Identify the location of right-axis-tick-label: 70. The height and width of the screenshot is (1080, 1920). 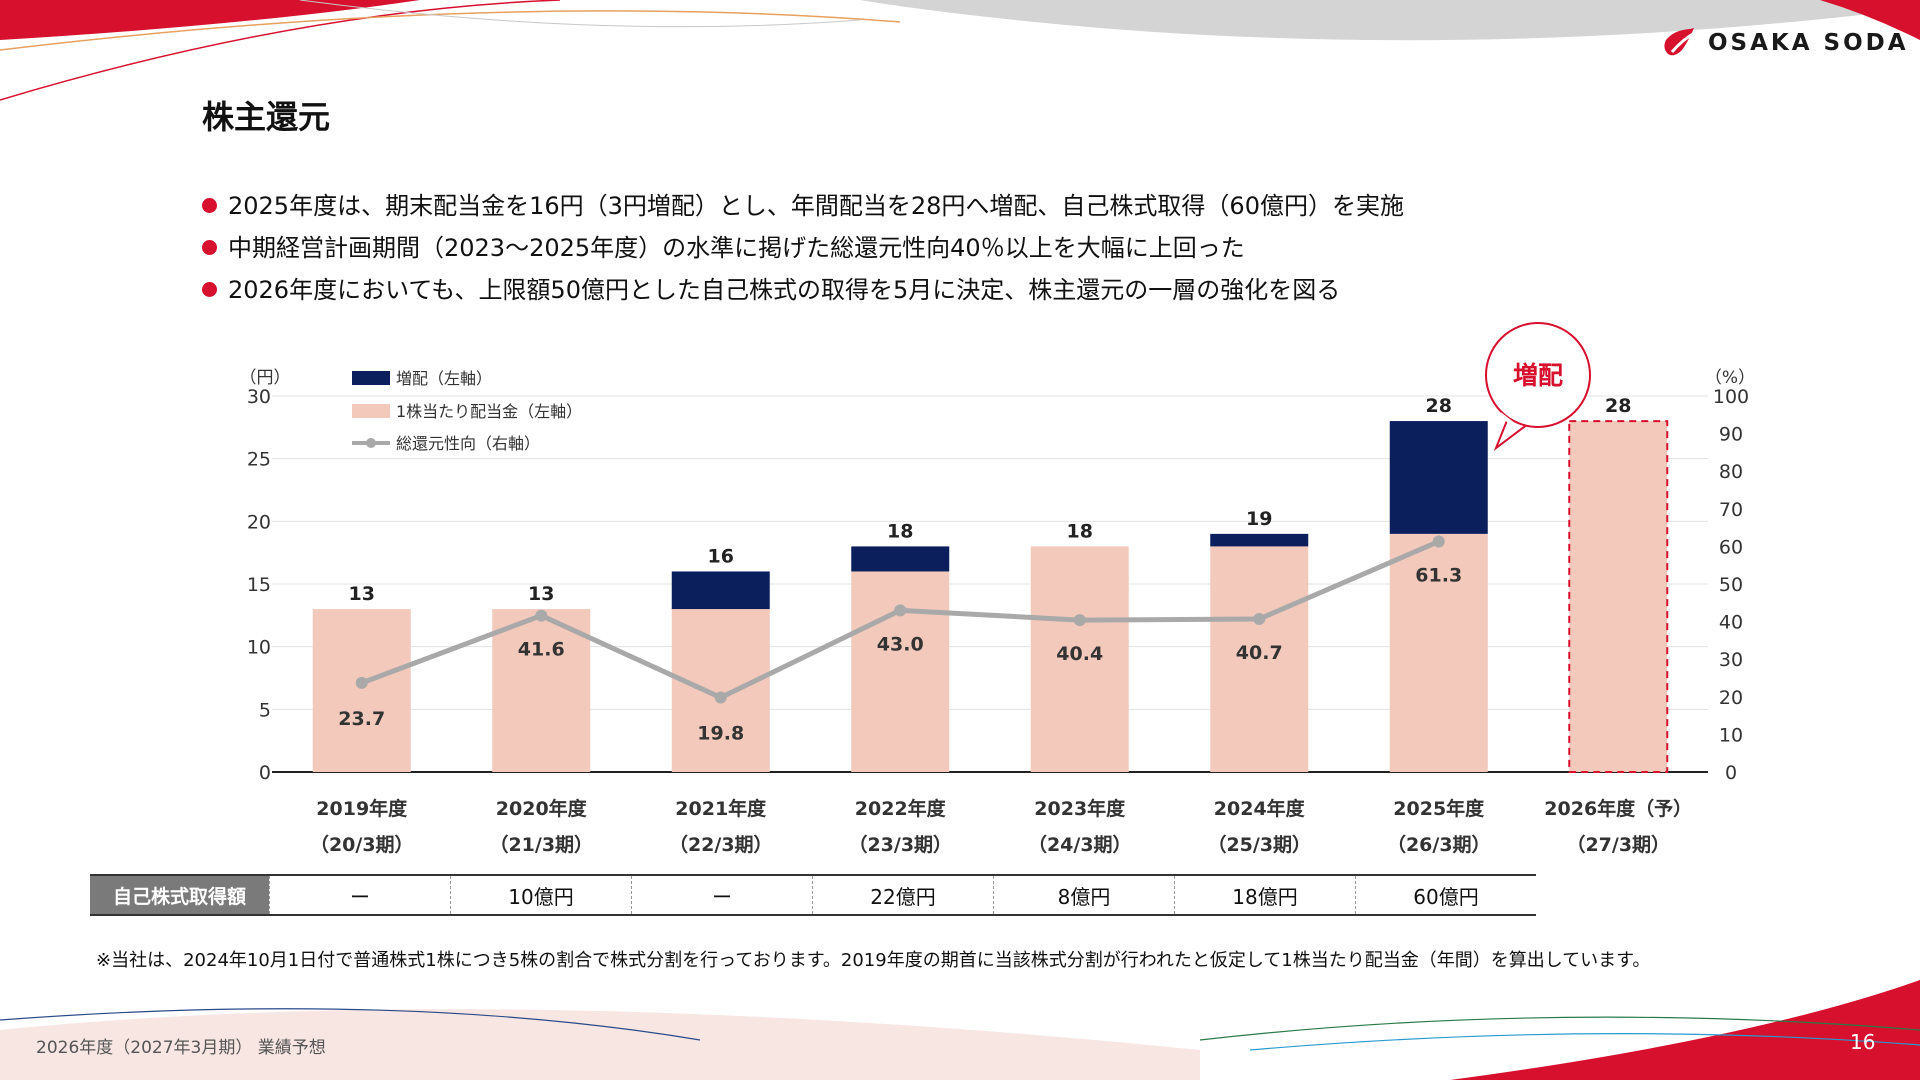
(1731, 510).